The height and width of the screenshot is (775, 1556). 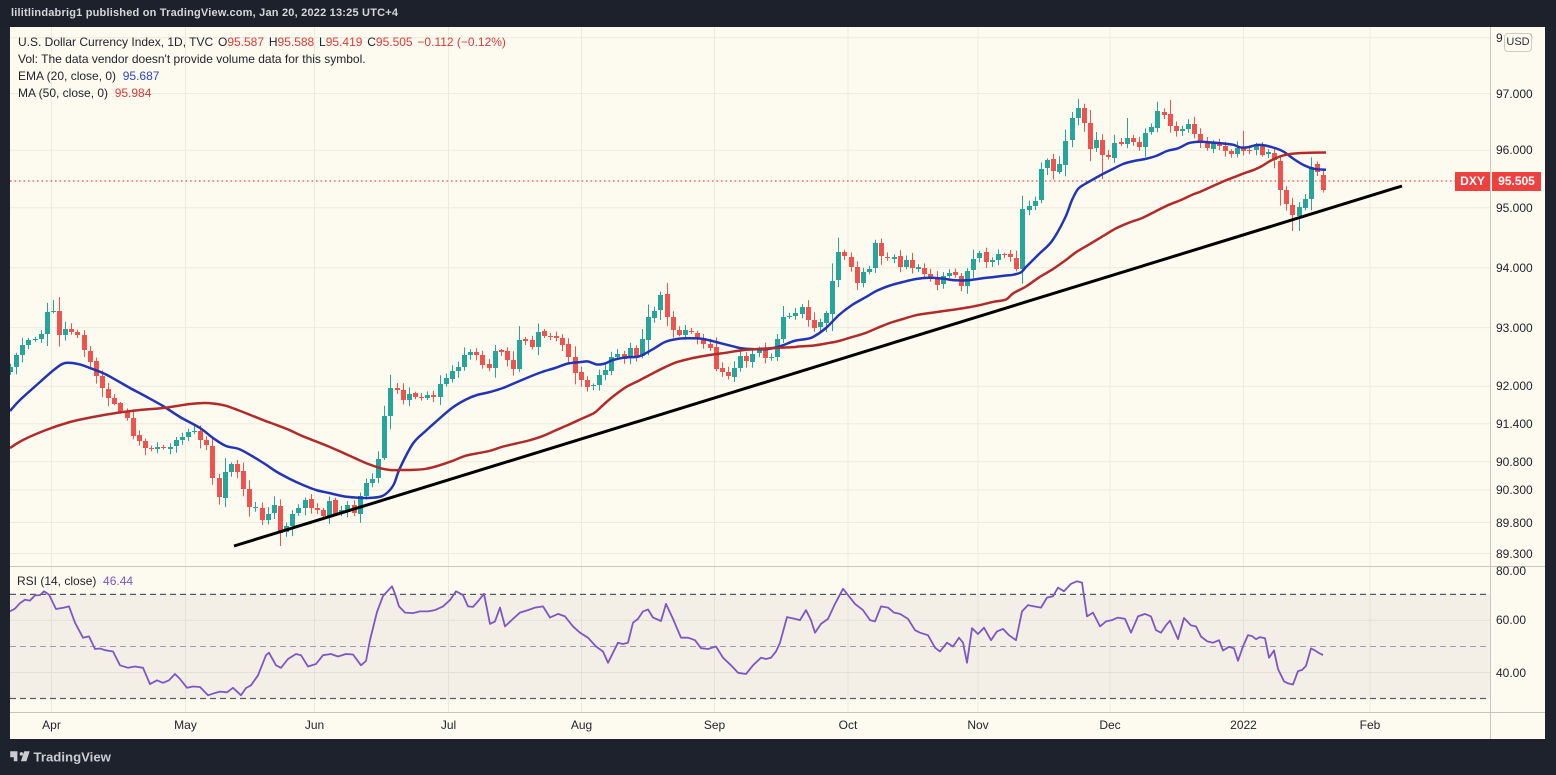 I want to click on svg-text: TradingView, so click(x=73, y=757).